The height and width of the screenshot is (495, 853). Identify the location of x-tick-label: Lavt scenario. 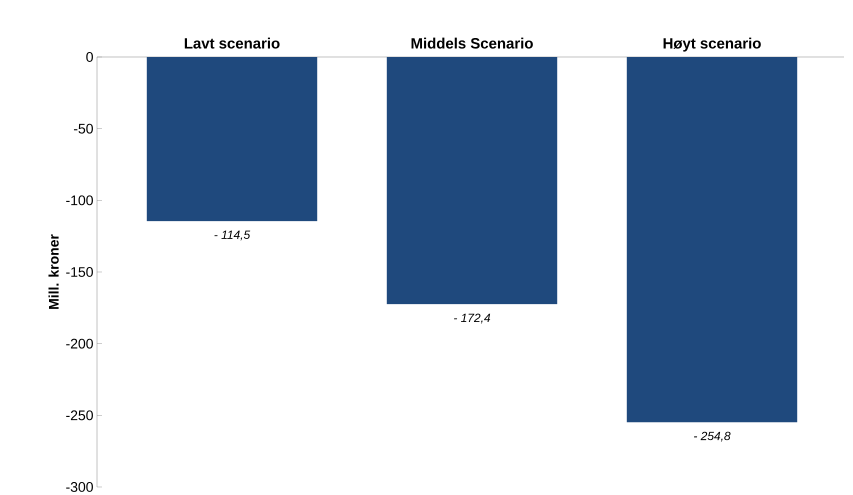
(232, 43).